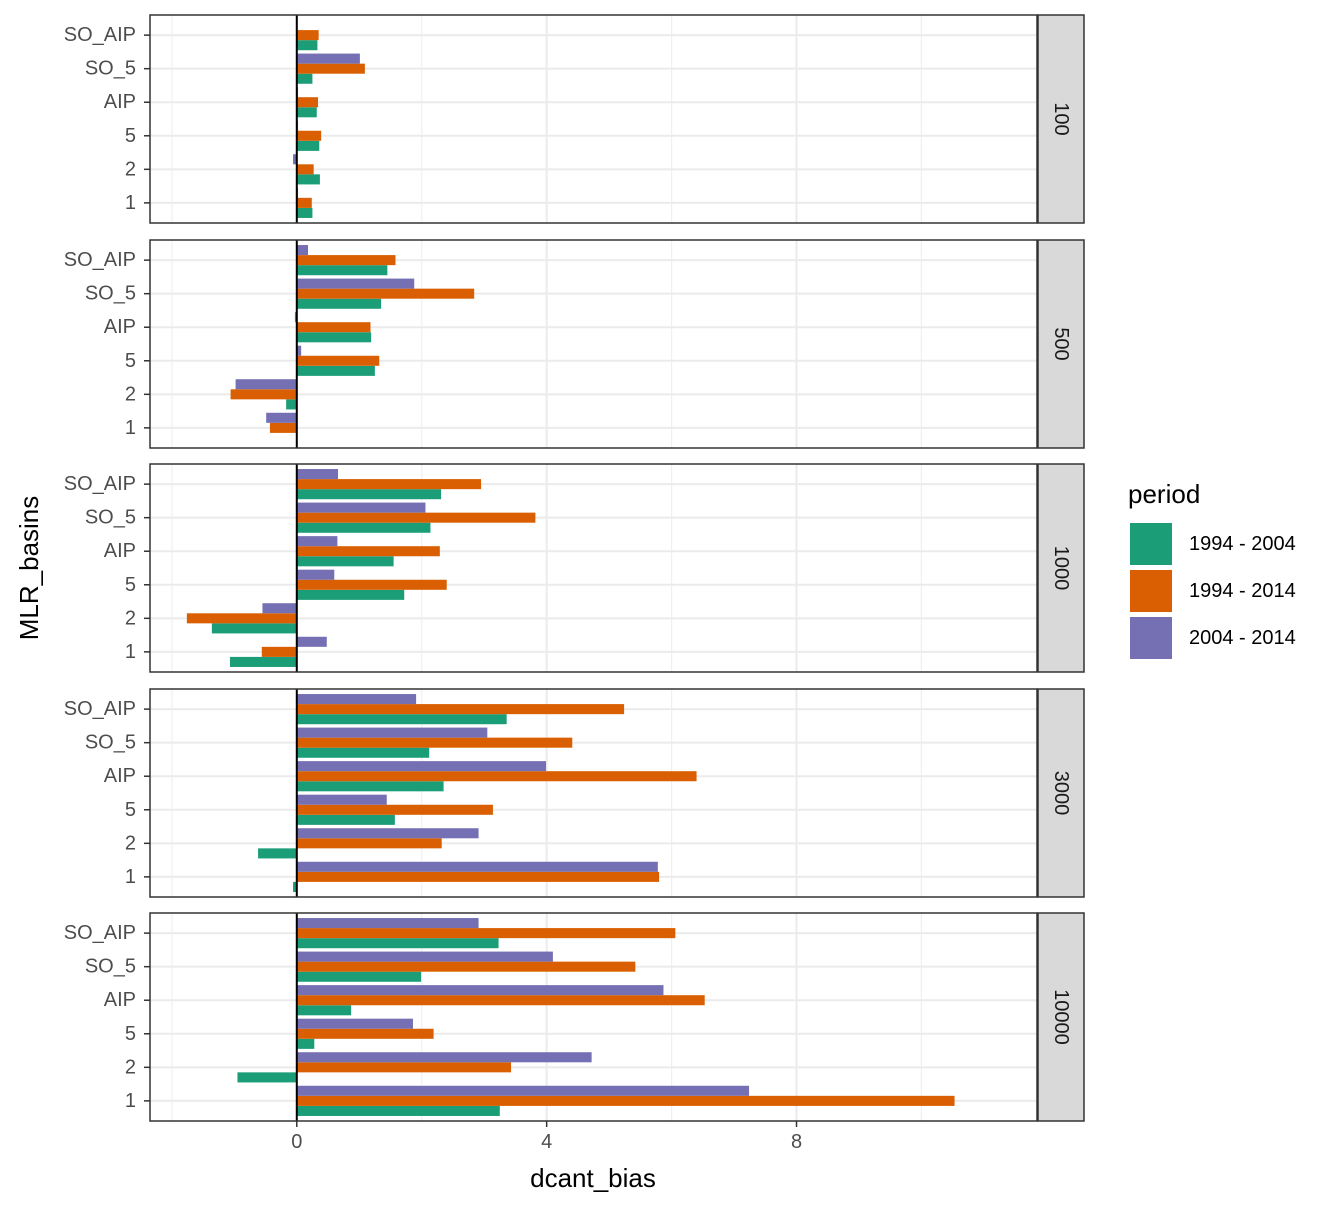 Image resolution: width=1344 pixels, height=1209 pixels. I want to click on bar-3000-AIP-1994-2004, so click(370, 786).